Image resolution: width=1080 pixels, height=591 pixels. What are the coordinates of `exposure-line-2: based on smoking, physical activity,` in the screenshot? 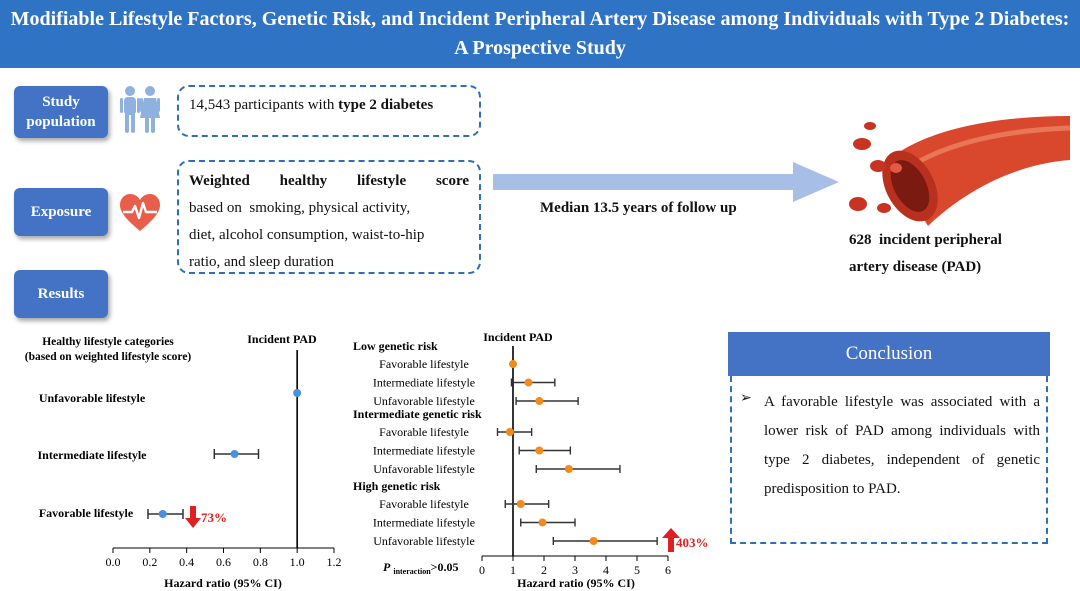 It's located at (300, 208).